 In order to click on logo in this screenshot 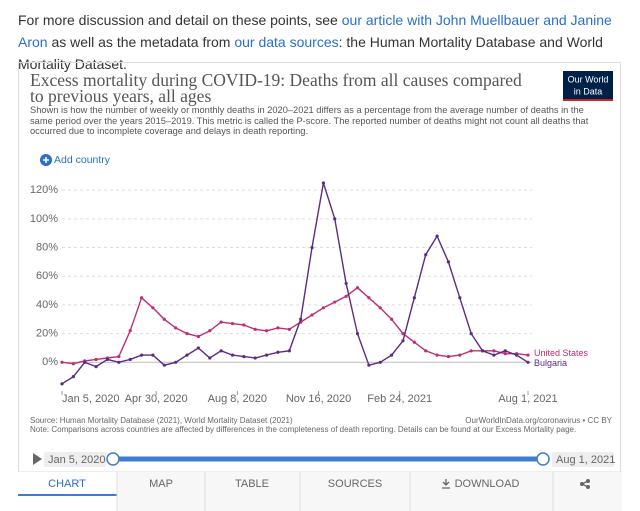, I will do `click(588, 86)`.